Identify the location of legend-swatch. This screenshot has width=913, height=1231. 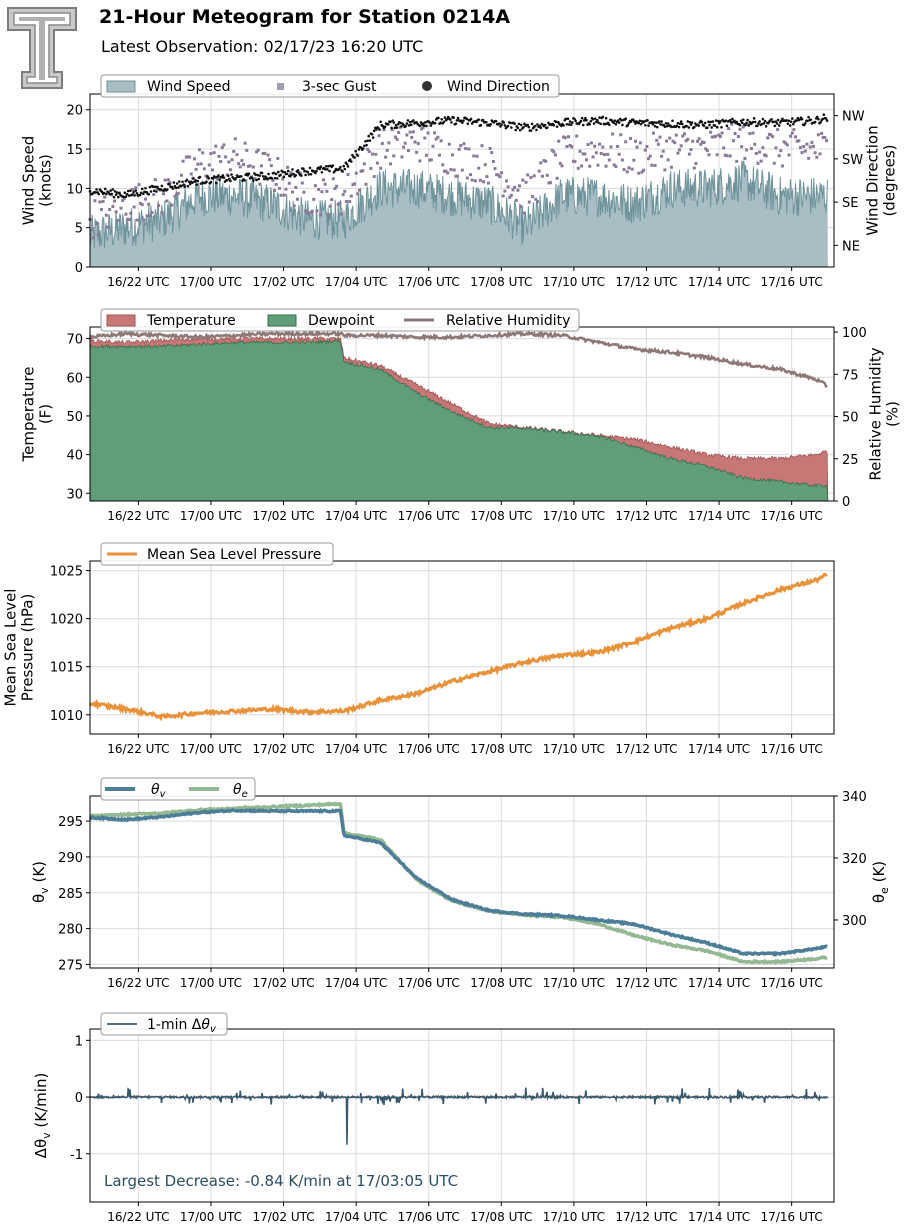
(280, 86).